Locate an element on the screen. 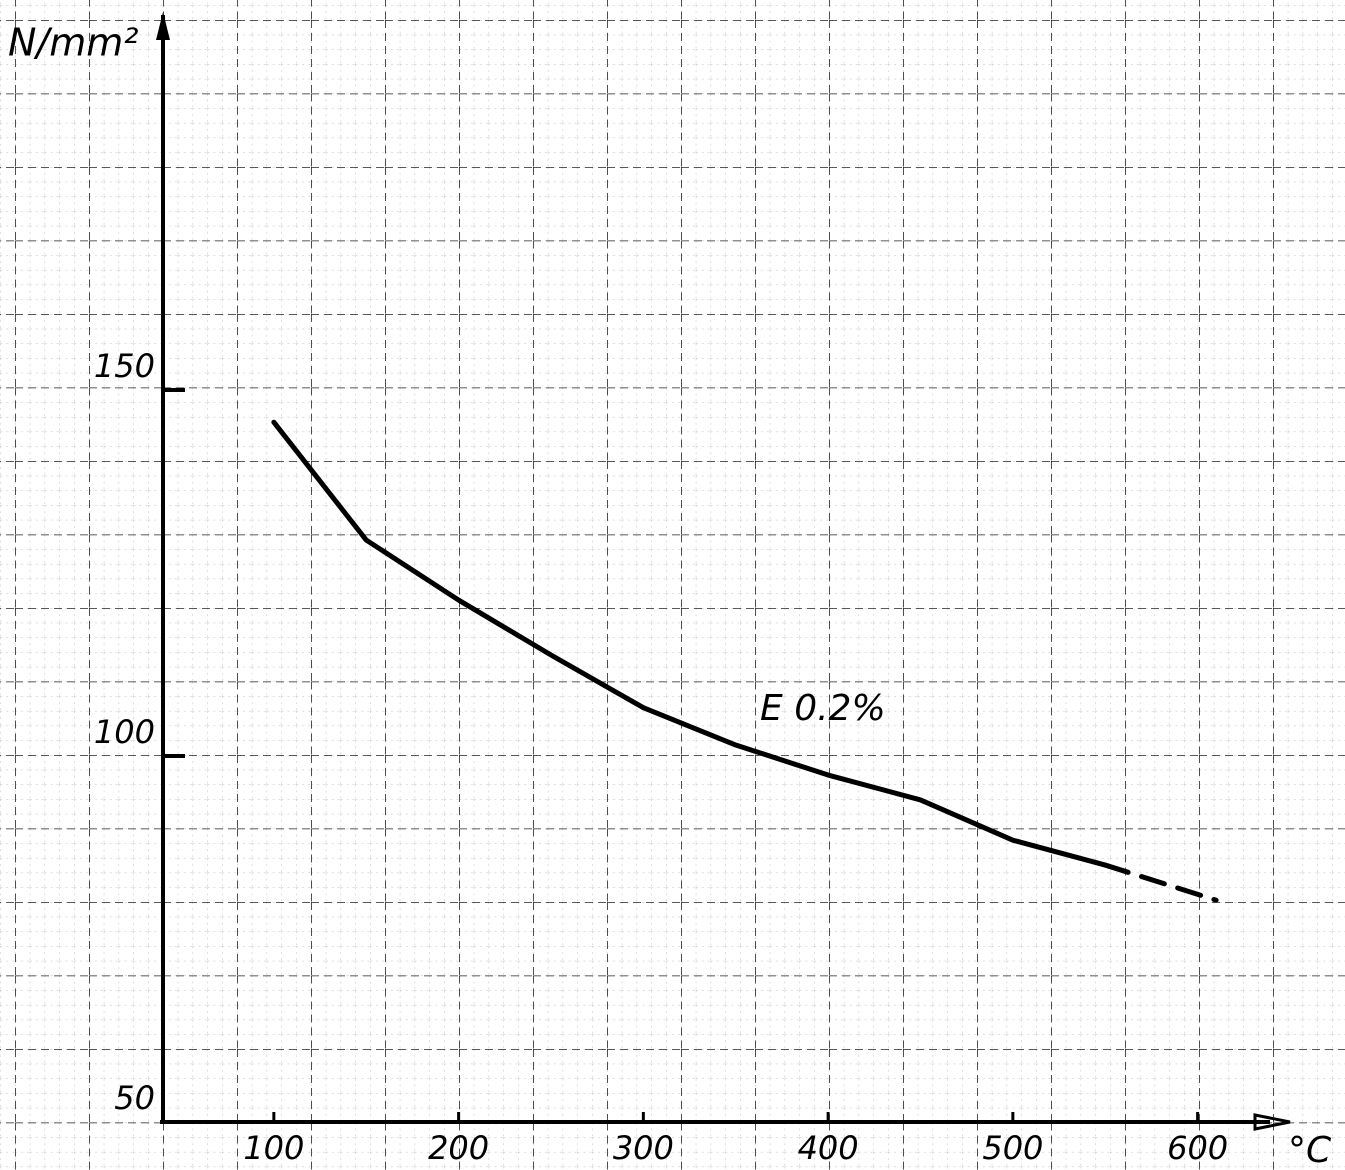 The width and height of the screenshot is (1345, 1170). y-tick-label: 100 is located at coordinates (124, 732).